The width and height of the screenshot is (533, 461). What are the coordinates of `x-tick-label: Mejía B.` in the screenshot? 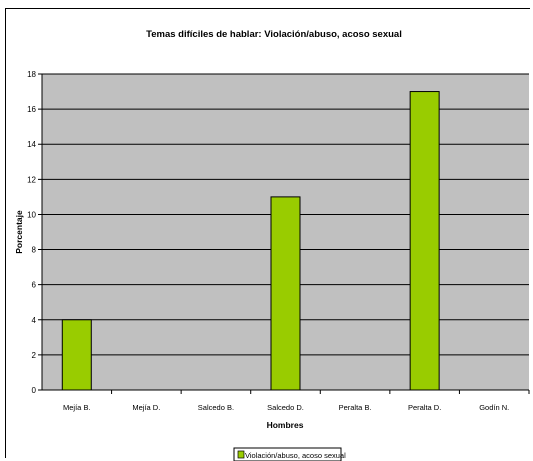 It's located at (77, 407).